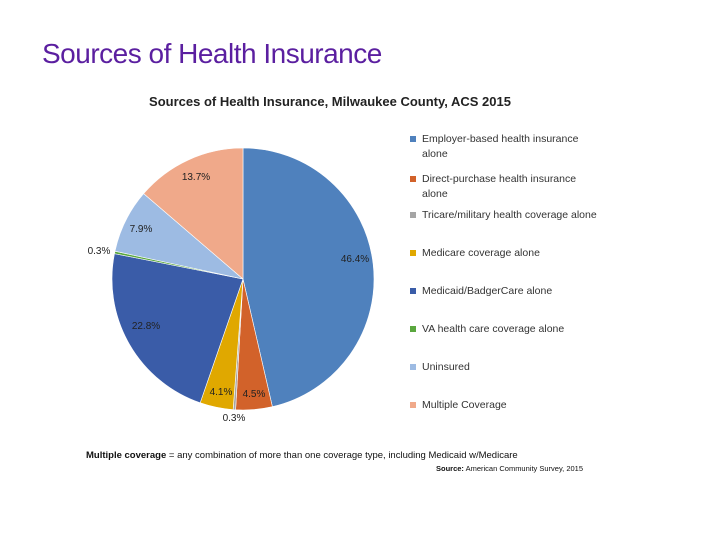  I want to click on legend-item-tricare-military-health-coverage-alone: Tricare/military health coverage alone, so click(506, 215).